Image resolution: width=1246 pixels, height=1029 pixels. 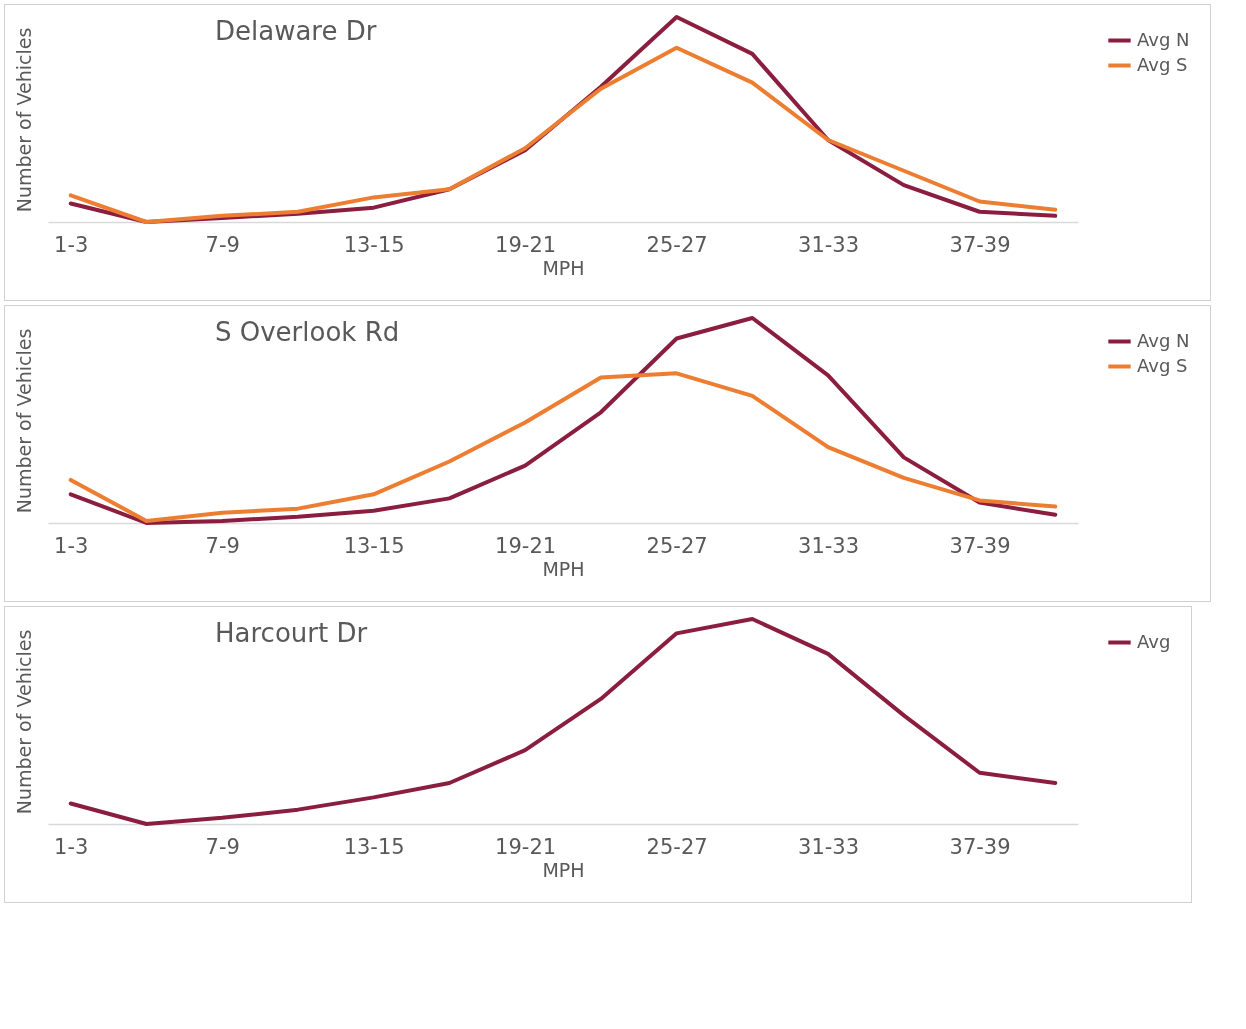 I want to click on chart-title: Delaware Dr, so click(x=296, y=31).